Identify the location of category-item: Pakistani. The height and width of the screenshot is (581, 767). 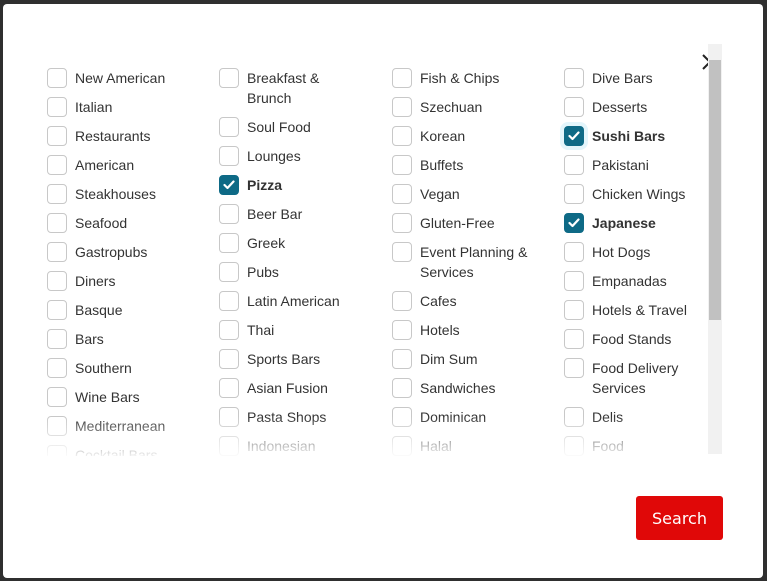
(635, 165).